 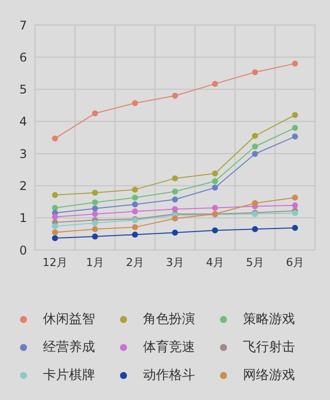 What do you see at coordinates (23, 250) in the screenshot?
I see `y-tick-label: 0` at bounding box center [23, 250].